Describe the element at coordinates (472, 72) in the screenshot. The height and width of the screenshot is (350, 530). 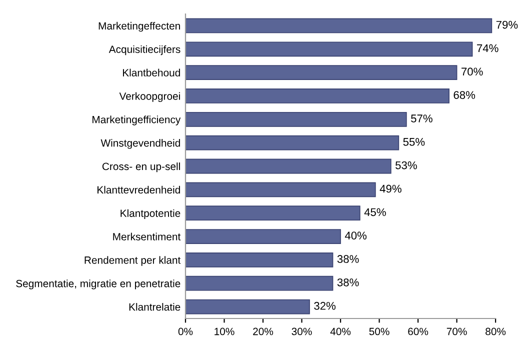
I see `data-label: 70%` at that location.